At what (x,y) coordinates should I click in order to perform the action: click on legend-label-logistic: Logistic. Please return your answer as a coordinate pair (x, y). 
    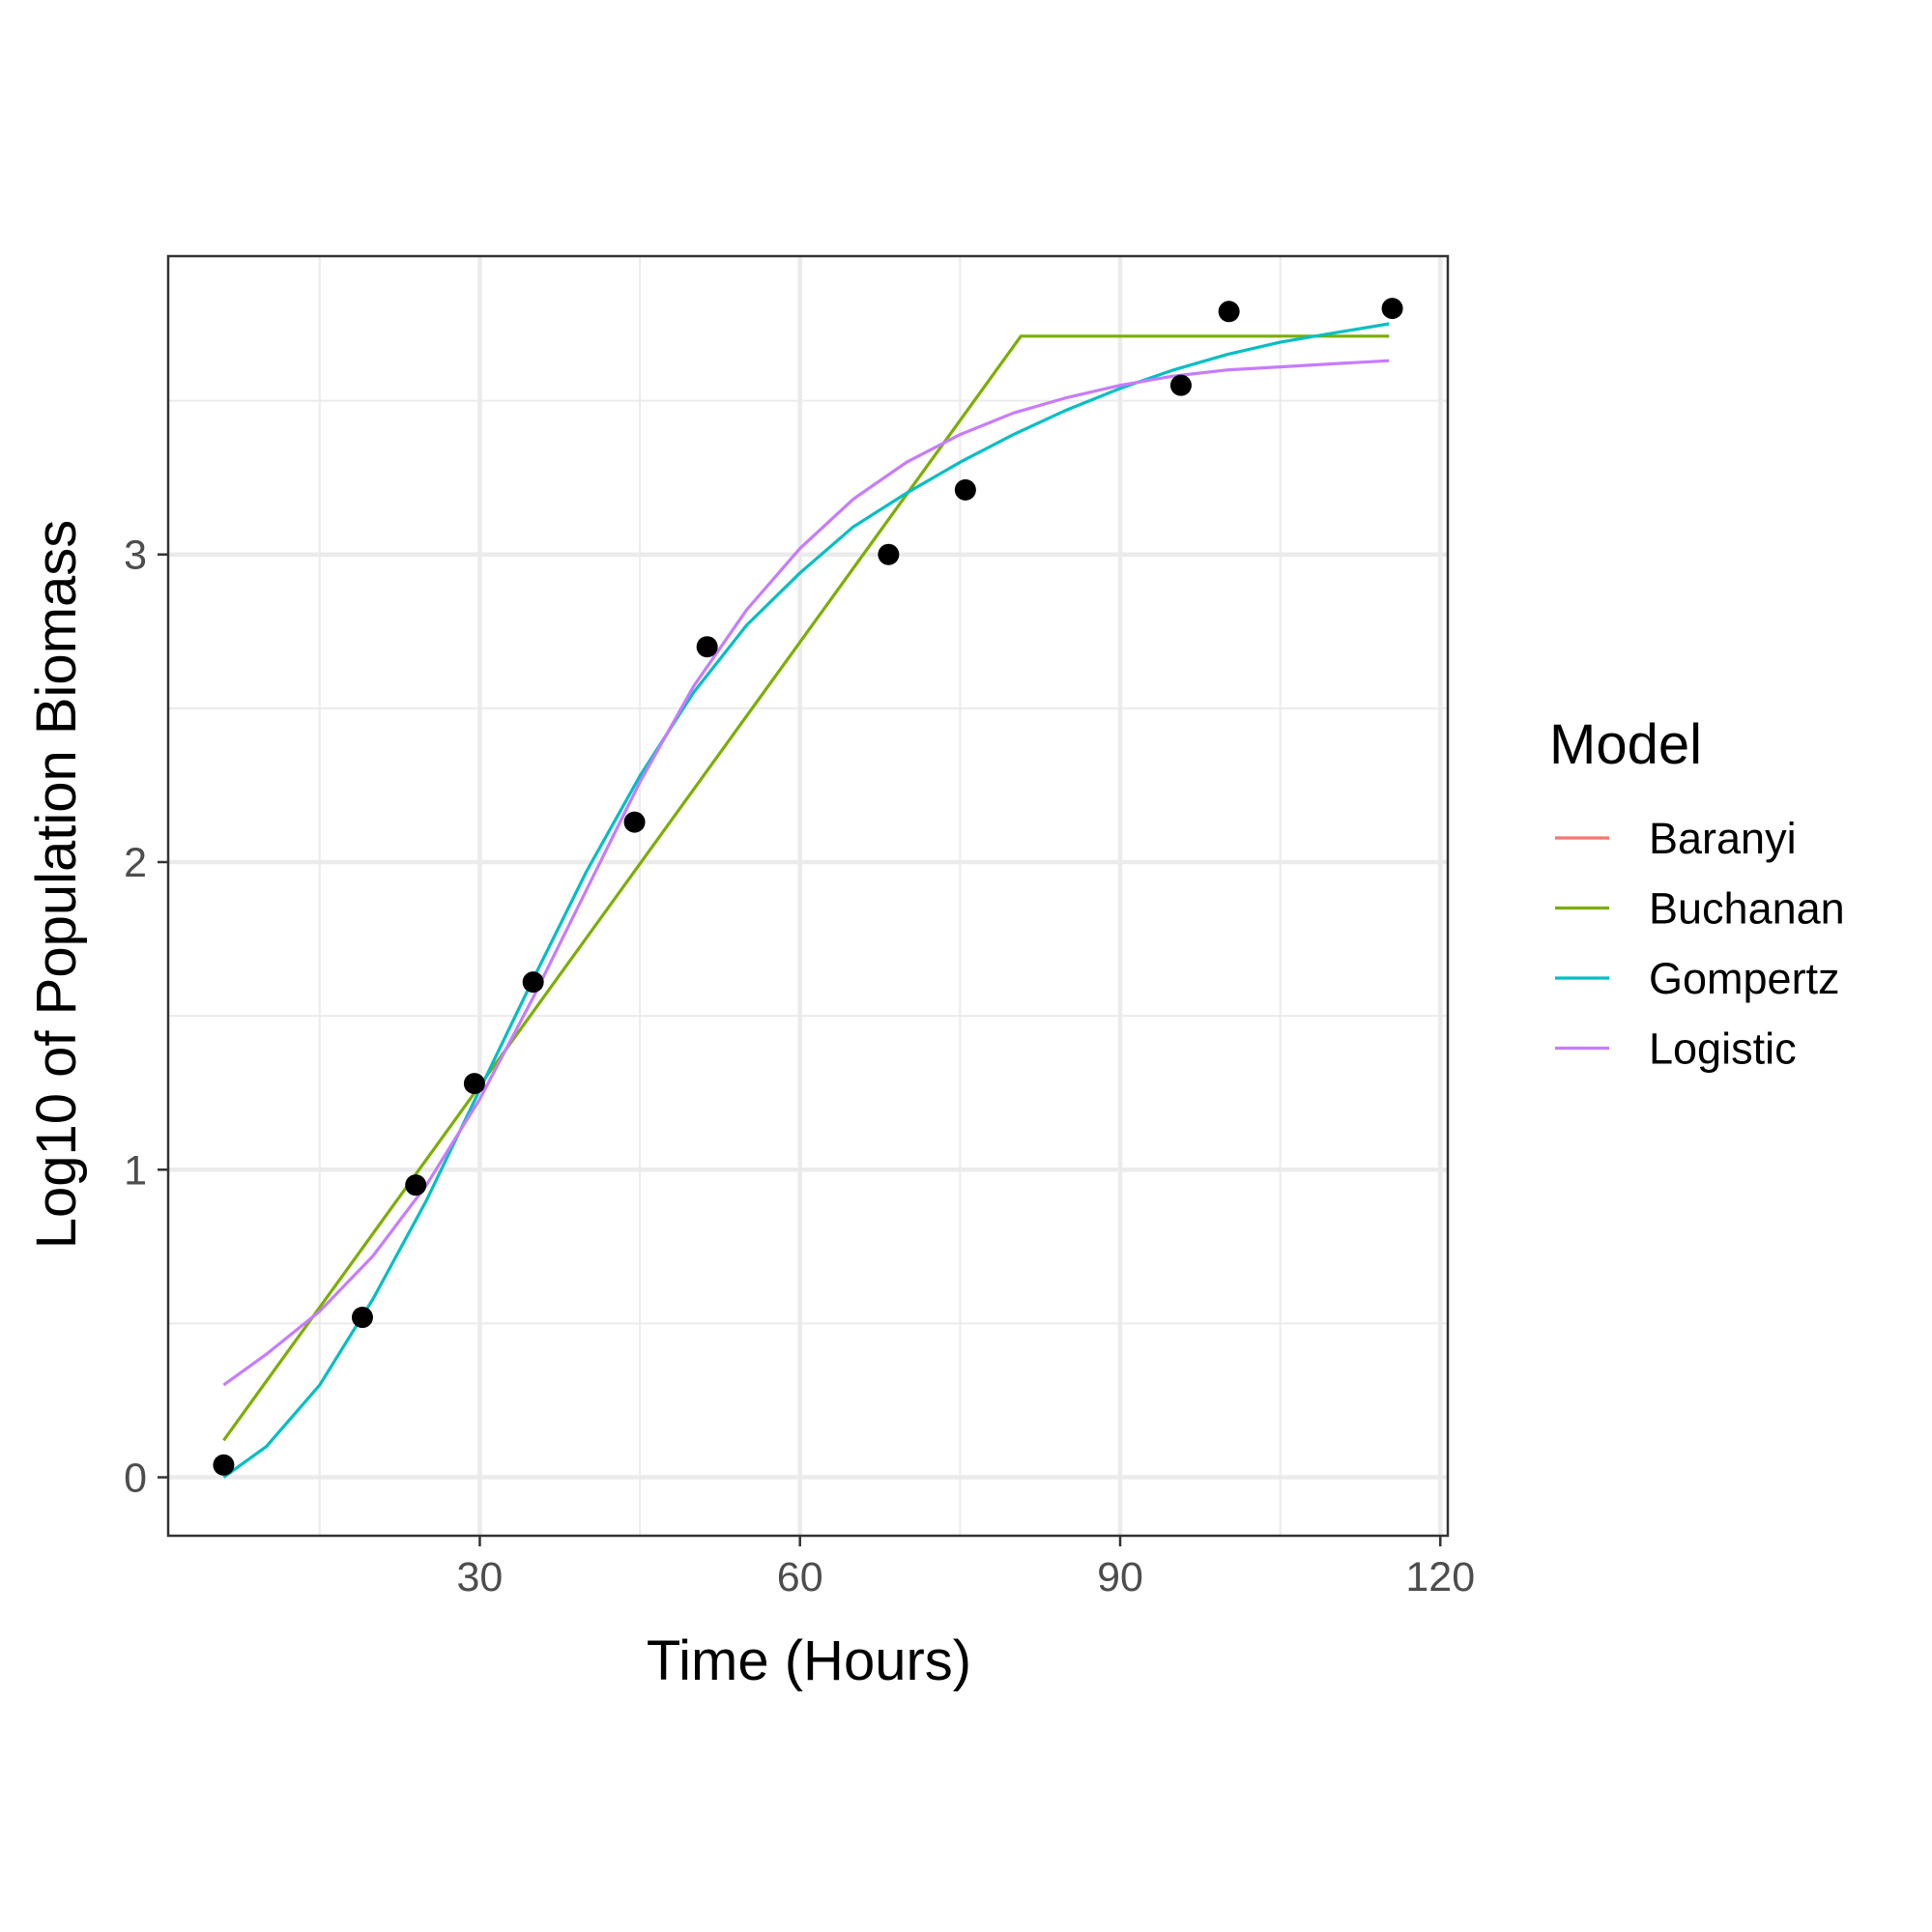
    Looking at the image, I should click on (1723, 1049).